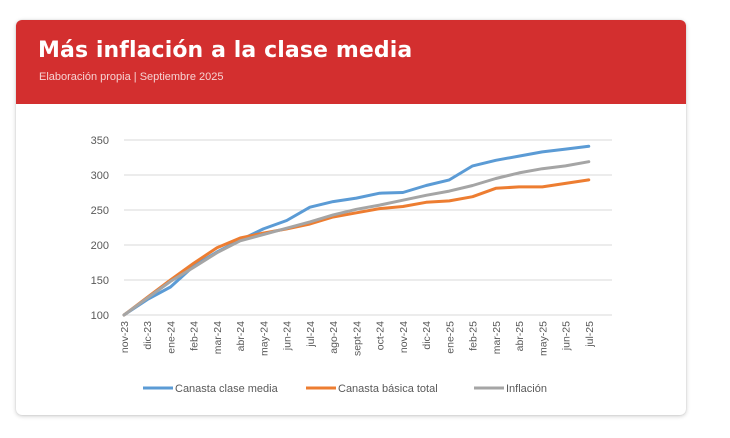  I want to click on x-tick-label: jul-25, so click(590, 334).